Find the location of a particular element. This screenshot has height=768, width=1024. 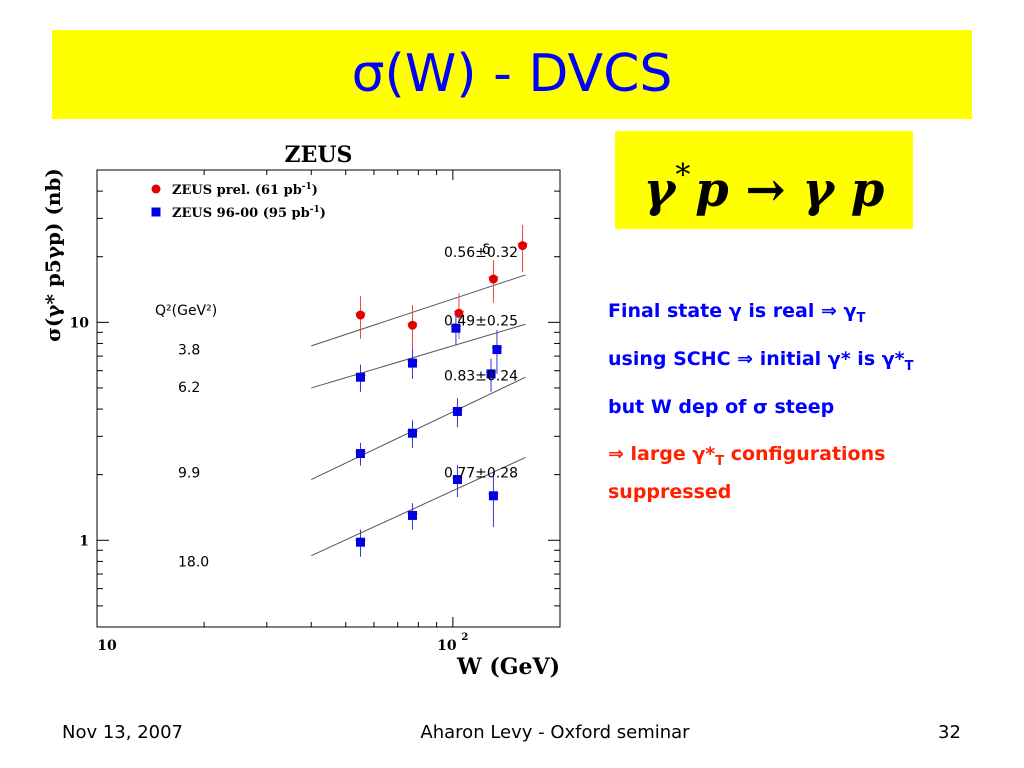

note-line-1: Final state γ is real ⇒ γT is located at coordinates (737, 313).